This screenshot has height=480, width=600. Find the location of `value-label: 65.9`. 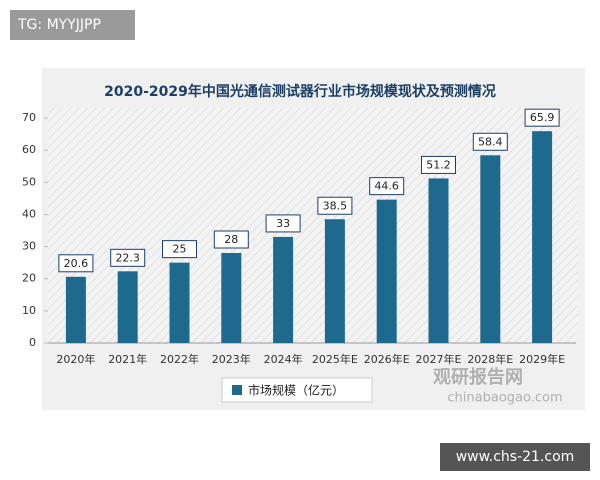

value-label: 65.9 is located at coordinates (542, 117).